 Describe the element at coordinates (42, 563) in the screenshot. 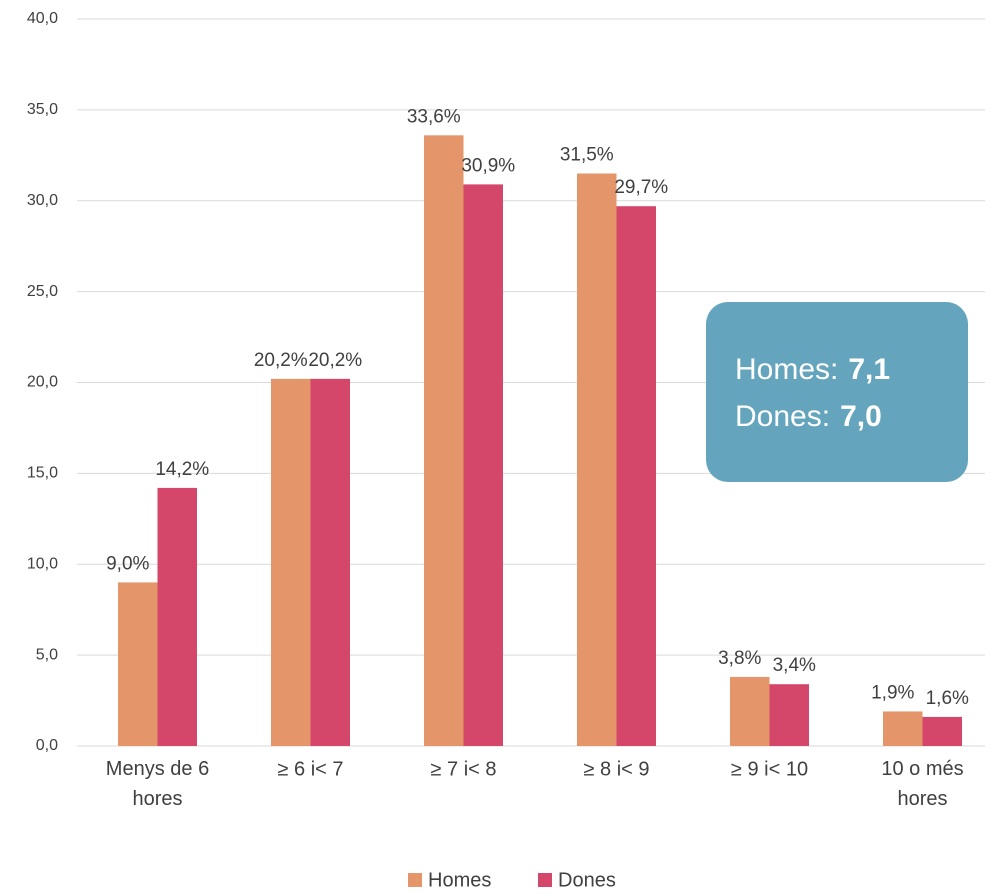

I see `y-tick-label: 10,0` at that location.